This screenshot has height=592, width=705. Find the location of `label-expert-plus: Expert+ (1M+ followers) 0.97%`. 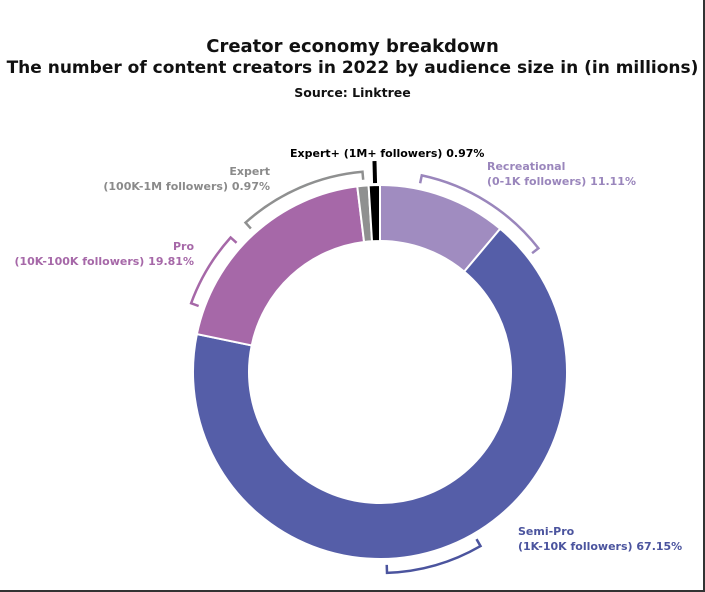

label-expert-plus: Expert+ (1M+ followers) 0.97% is located at coordinates (387, 153).